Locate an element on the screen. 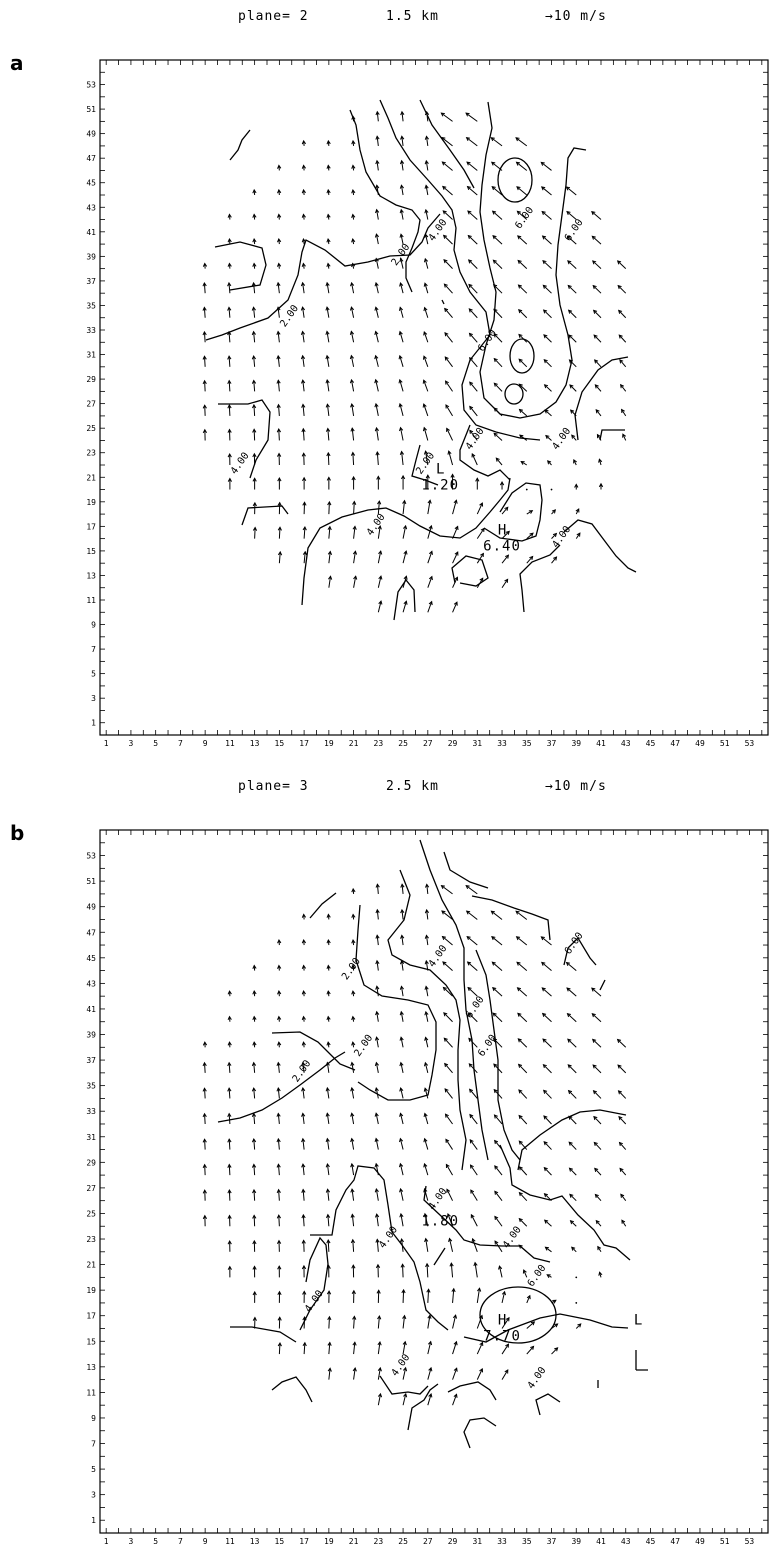 The height and width of the screenshot is (1546, 772). x-tick-label: 13 is located at coordinates (255, 743).